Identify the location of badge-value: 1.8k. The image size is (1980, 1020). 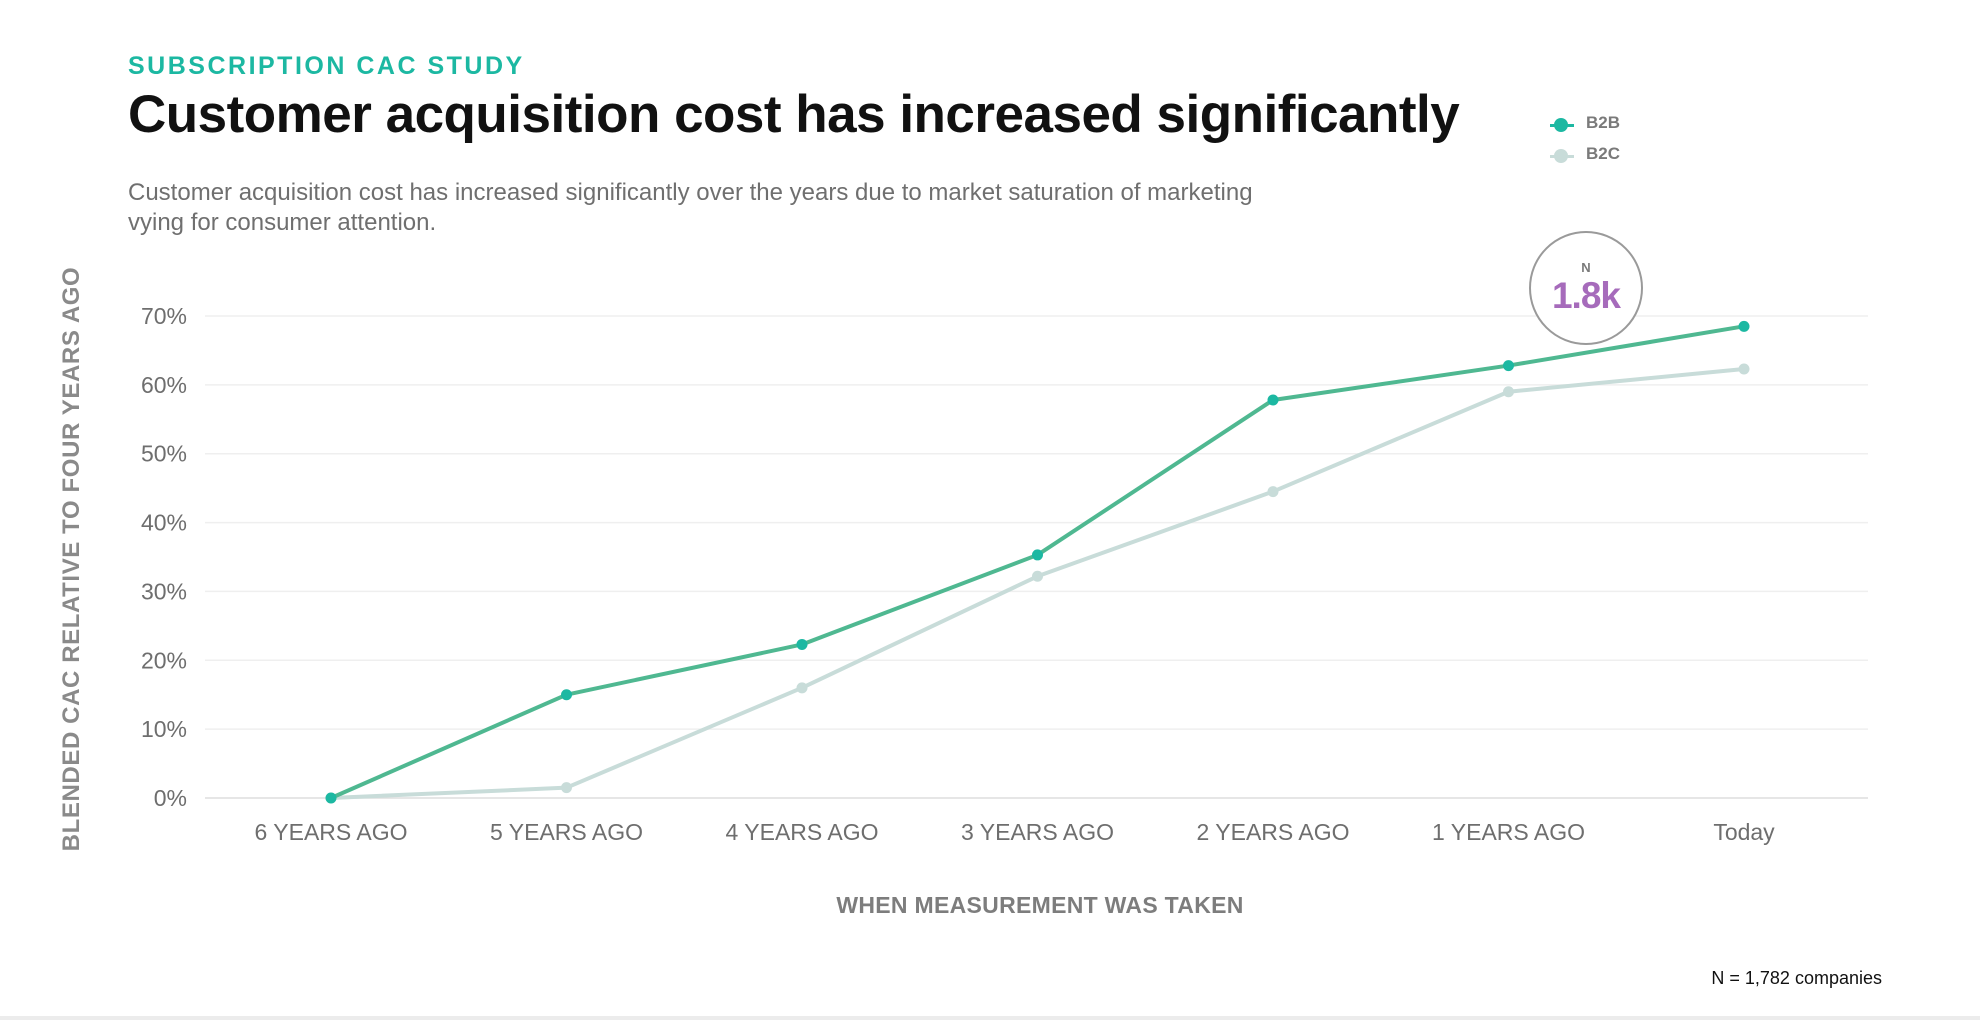
(1586, 295).